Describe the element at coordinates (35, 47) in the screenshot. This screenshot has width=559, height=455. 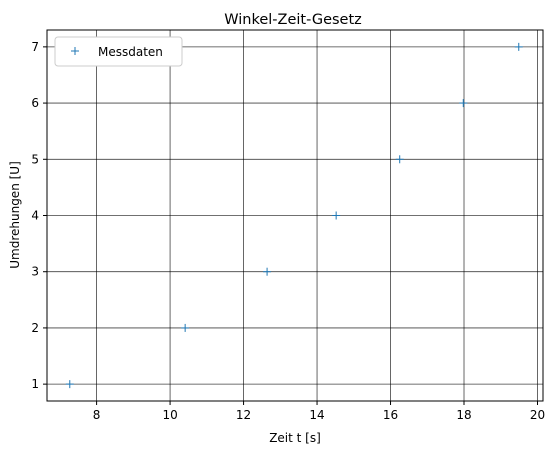
I see `y-tick-label: 7` at that location.